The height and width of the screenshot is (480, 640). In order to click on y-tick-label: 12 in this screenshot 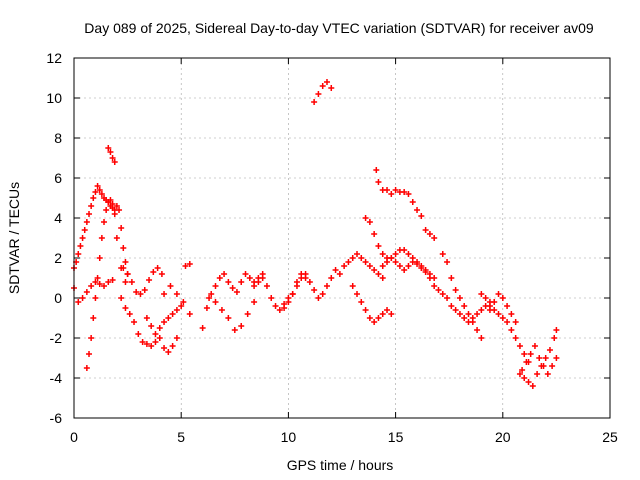, I will do `click(54, 58)`.